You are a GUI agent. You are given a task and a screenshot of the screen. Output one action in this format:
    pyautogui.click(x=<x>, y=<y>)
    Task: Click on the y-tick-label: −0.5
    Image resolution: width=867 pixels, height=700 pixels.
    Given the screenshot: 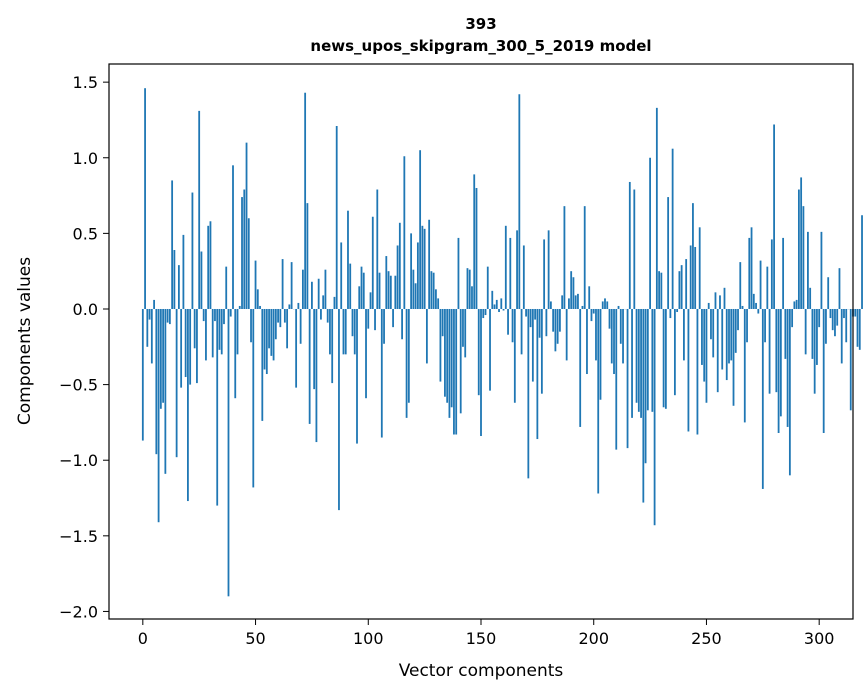 What is the action you would take?
    pyautogui.click(x=78, y=385)
    